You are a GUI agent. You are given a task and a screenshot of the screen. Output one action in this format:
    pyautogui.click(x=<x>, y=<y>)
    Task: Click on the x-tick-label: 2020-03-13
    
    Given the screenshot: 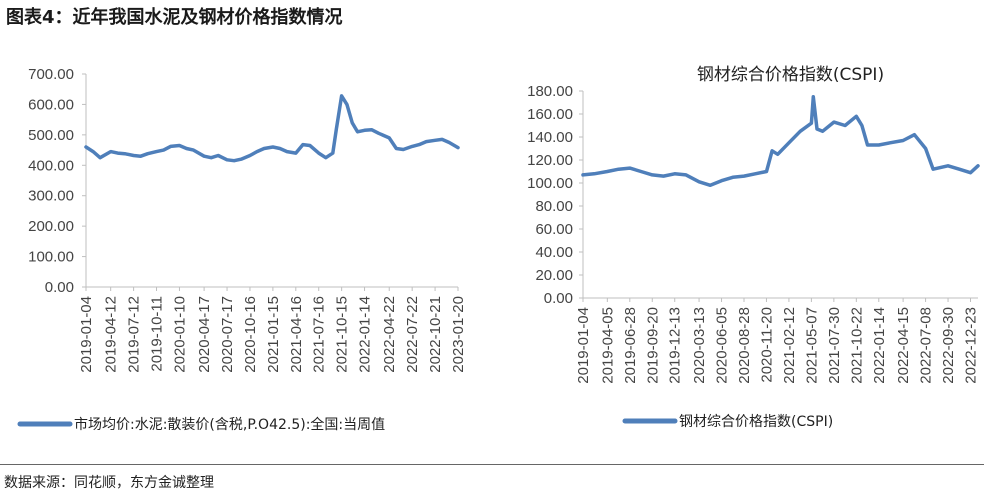 What is the action you would take?
    pyautogui.click(x=699, y=345)
    